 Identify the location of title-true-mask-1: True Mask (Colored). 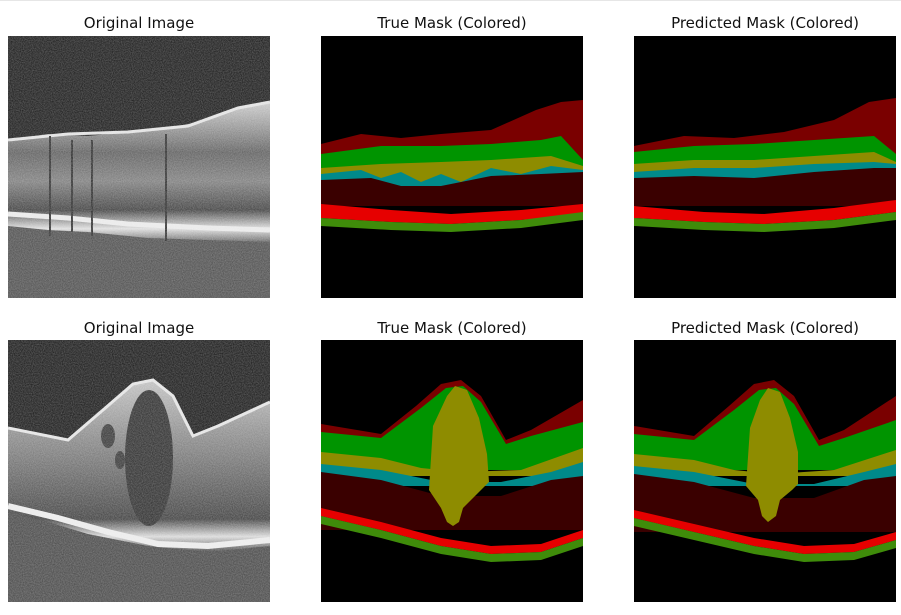
(452, 23).